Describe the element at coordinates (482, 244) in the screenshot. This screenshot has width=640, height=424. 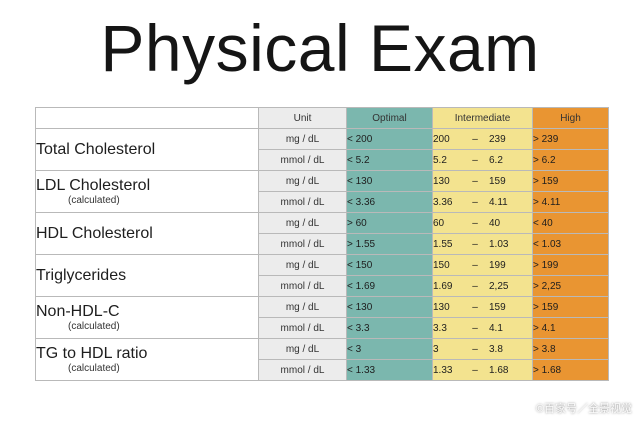
I see `intermediate-range: 1.55 –1.03` at that location.